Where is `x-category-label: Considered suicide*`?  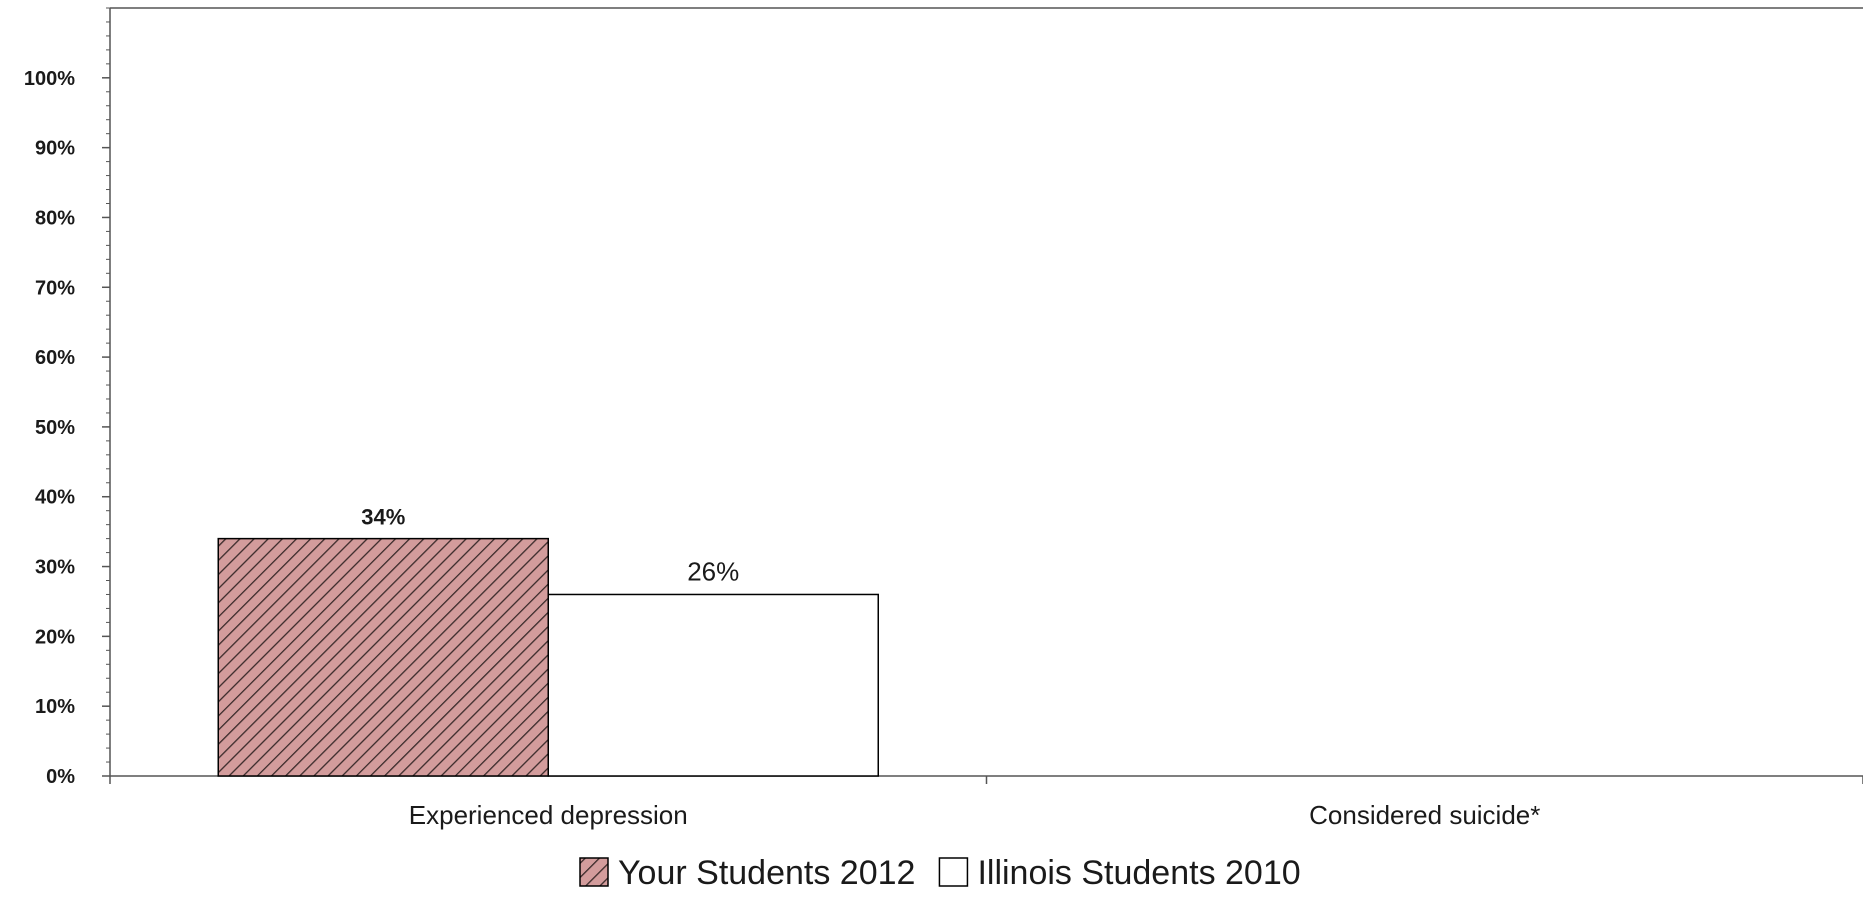 x-category-label: Considered suicide* is located at coordinates (1424, 815).